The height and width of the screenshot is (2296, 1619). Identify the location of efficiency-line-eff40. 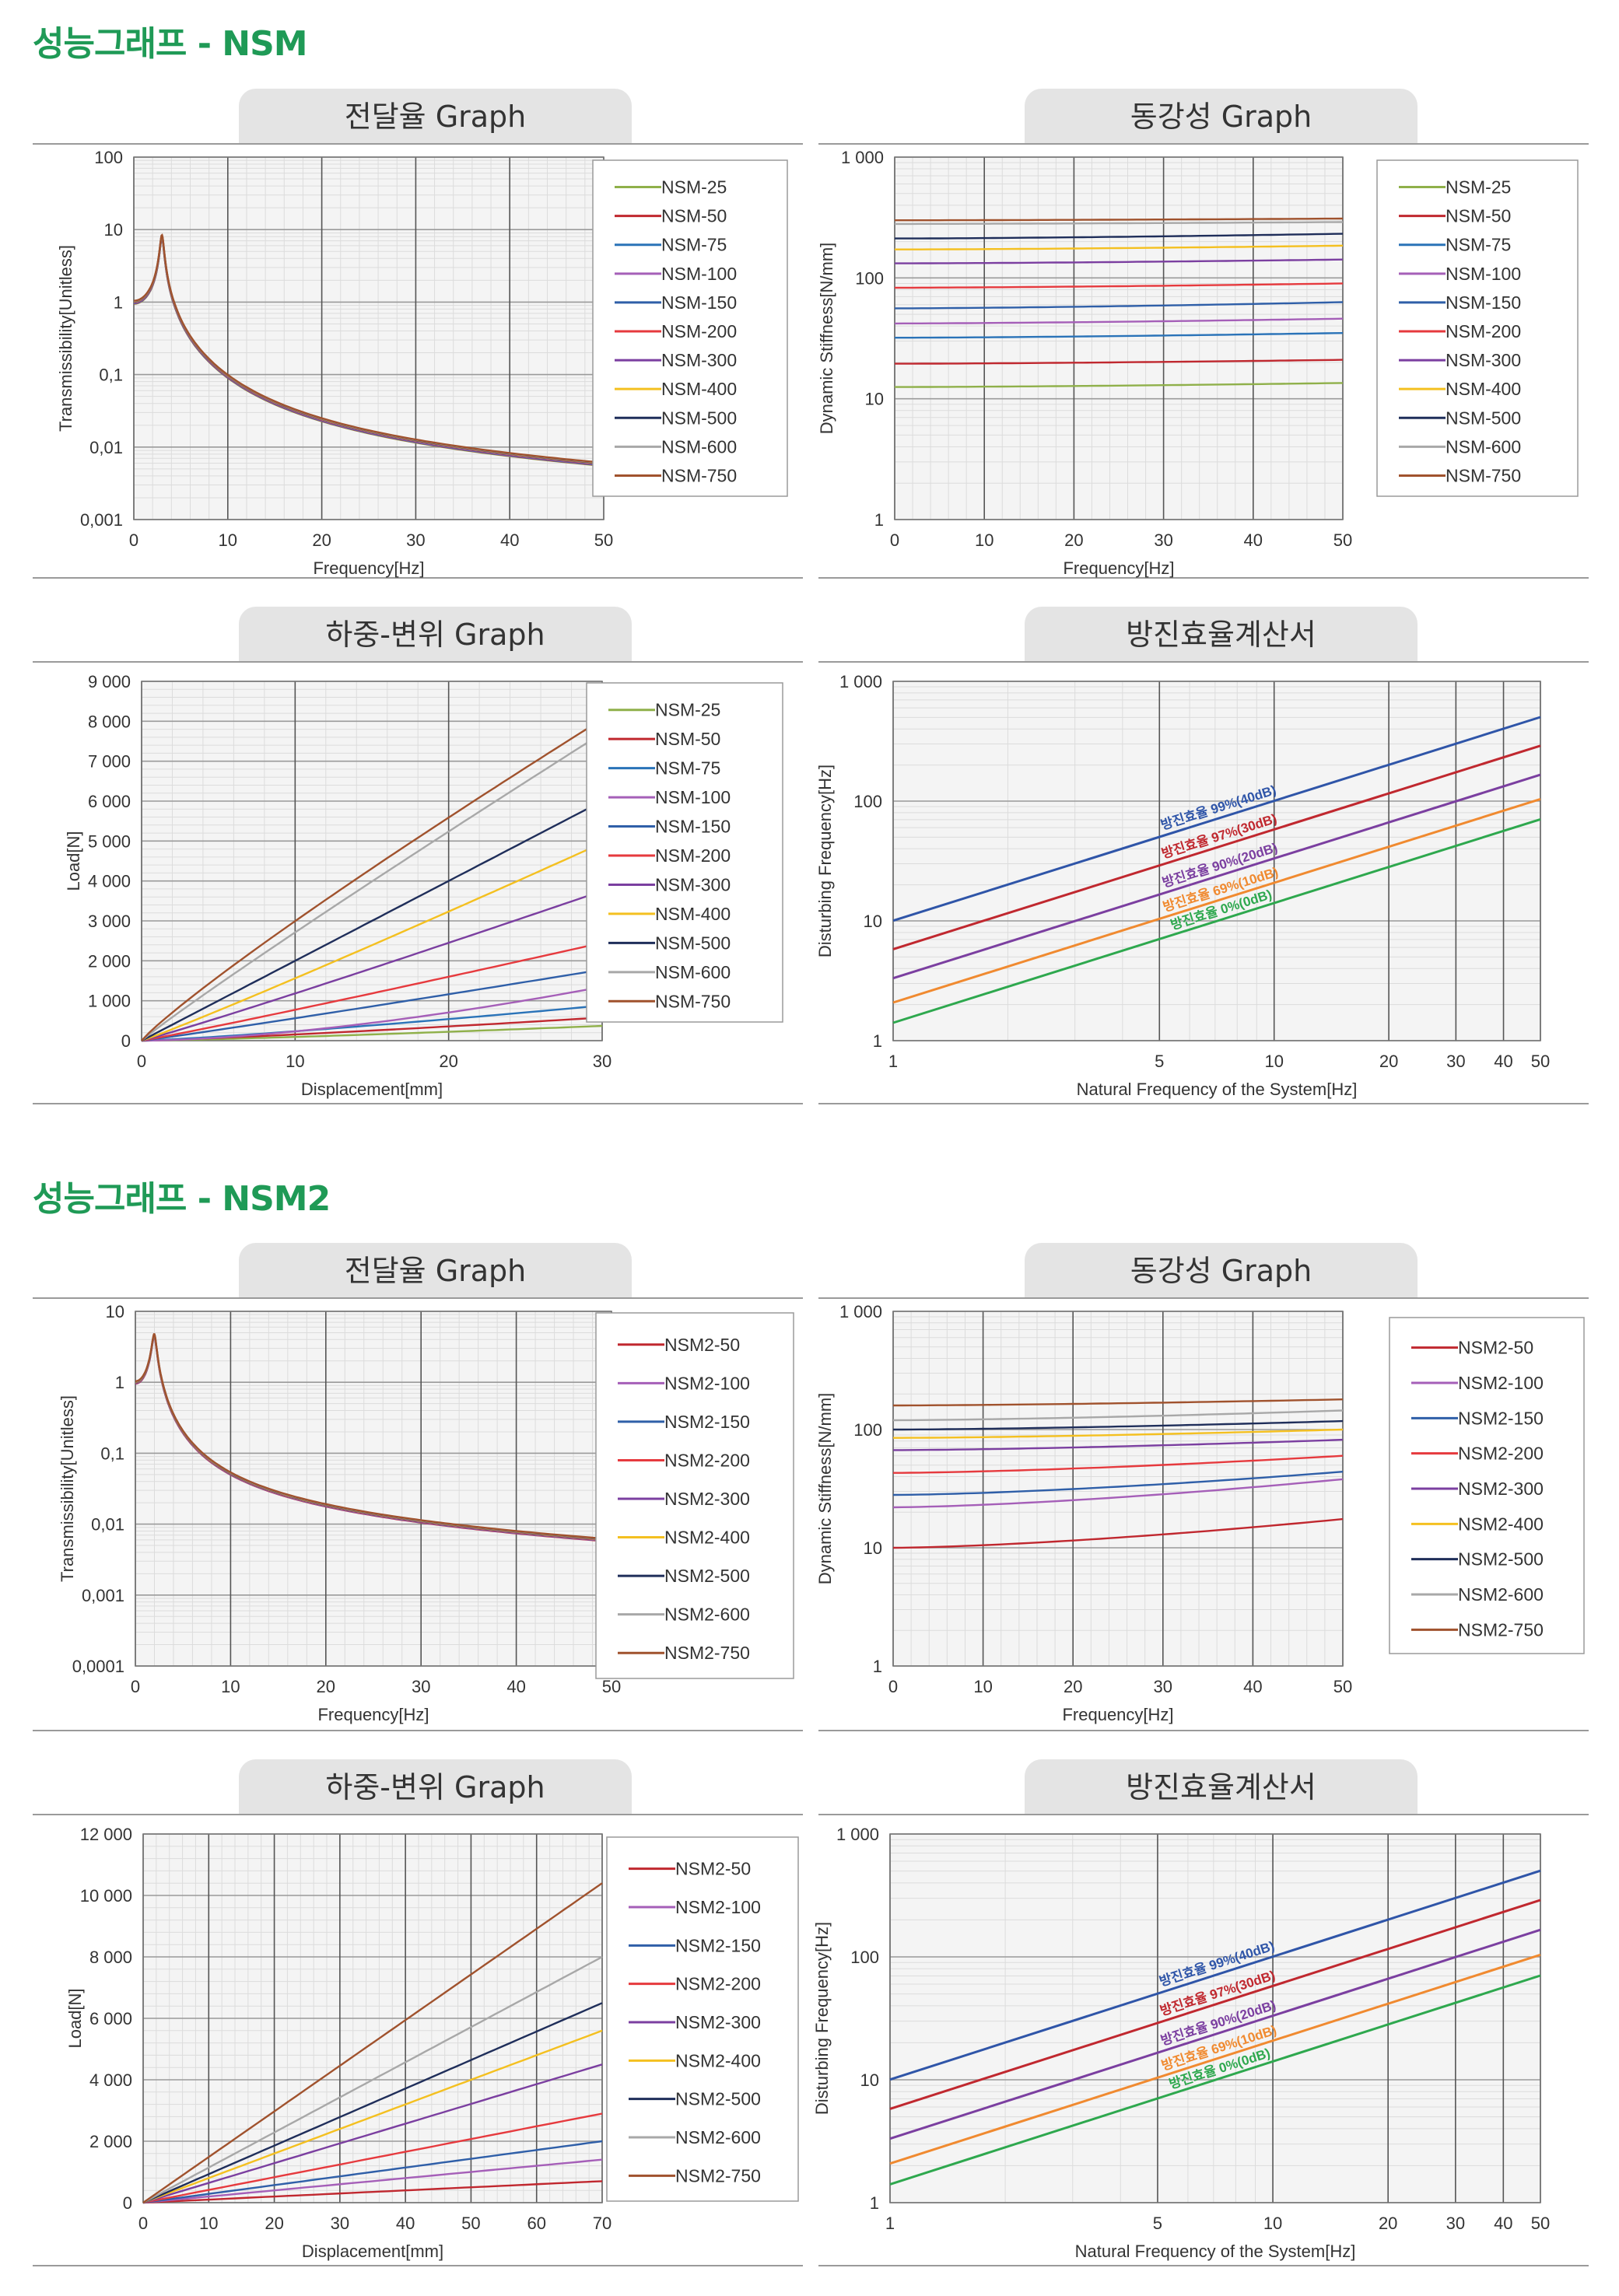
(1216, 819).